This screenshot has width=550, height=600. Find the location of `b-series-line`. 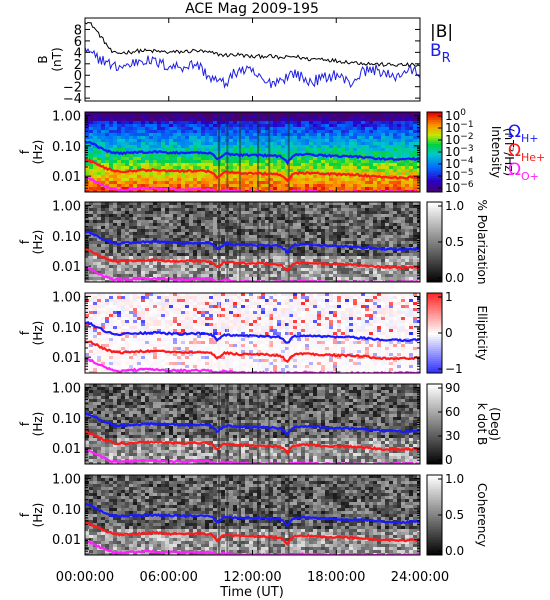

b-series-line is located at coordinates (252, 68).